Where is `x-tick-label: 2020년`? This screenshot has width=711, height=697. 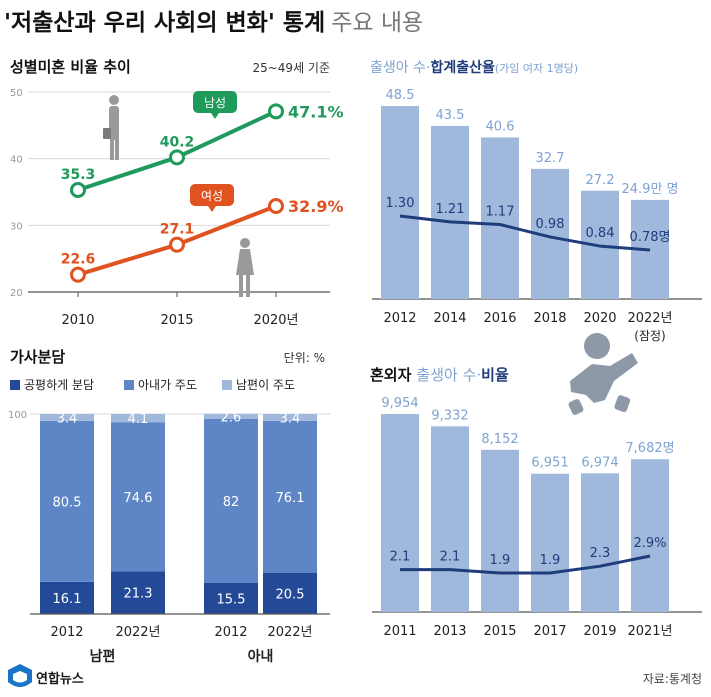
x-tick-label: 2020년 is located at coordinates (275, 320).